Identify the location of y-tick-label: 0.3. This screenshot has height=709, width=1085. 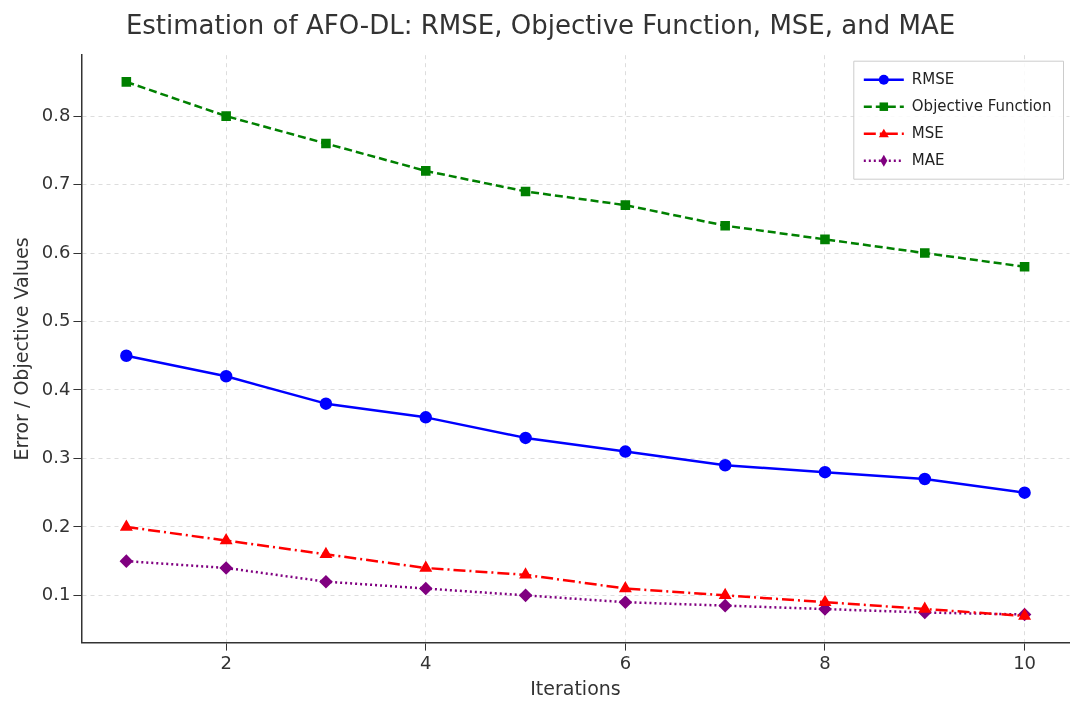
(56, 457).